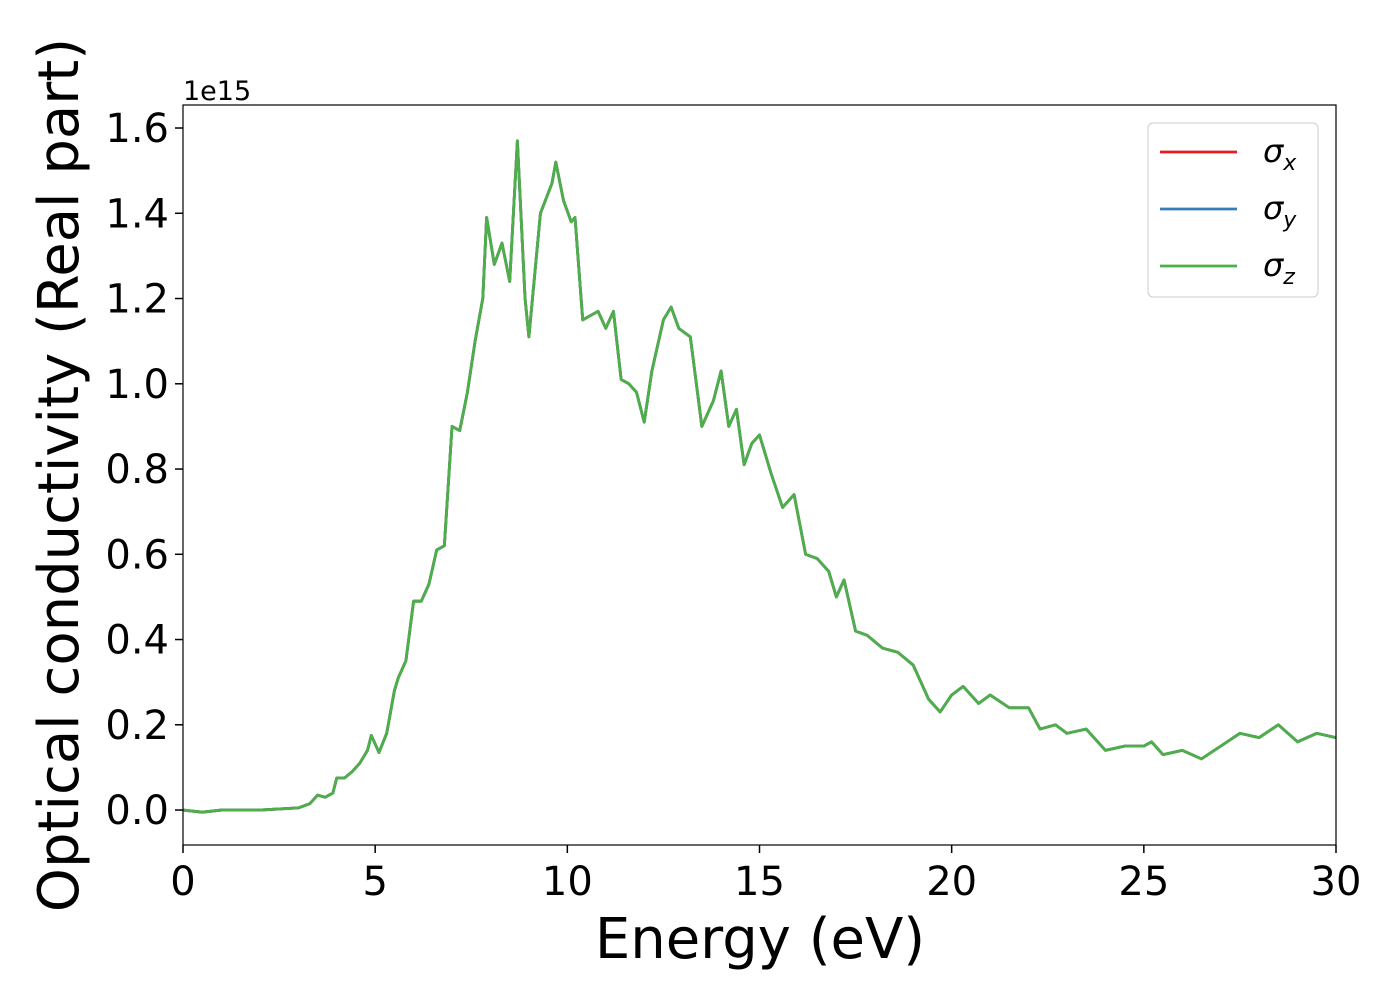  I want to click on y-tick-label: 0.0, so click(137, 811).